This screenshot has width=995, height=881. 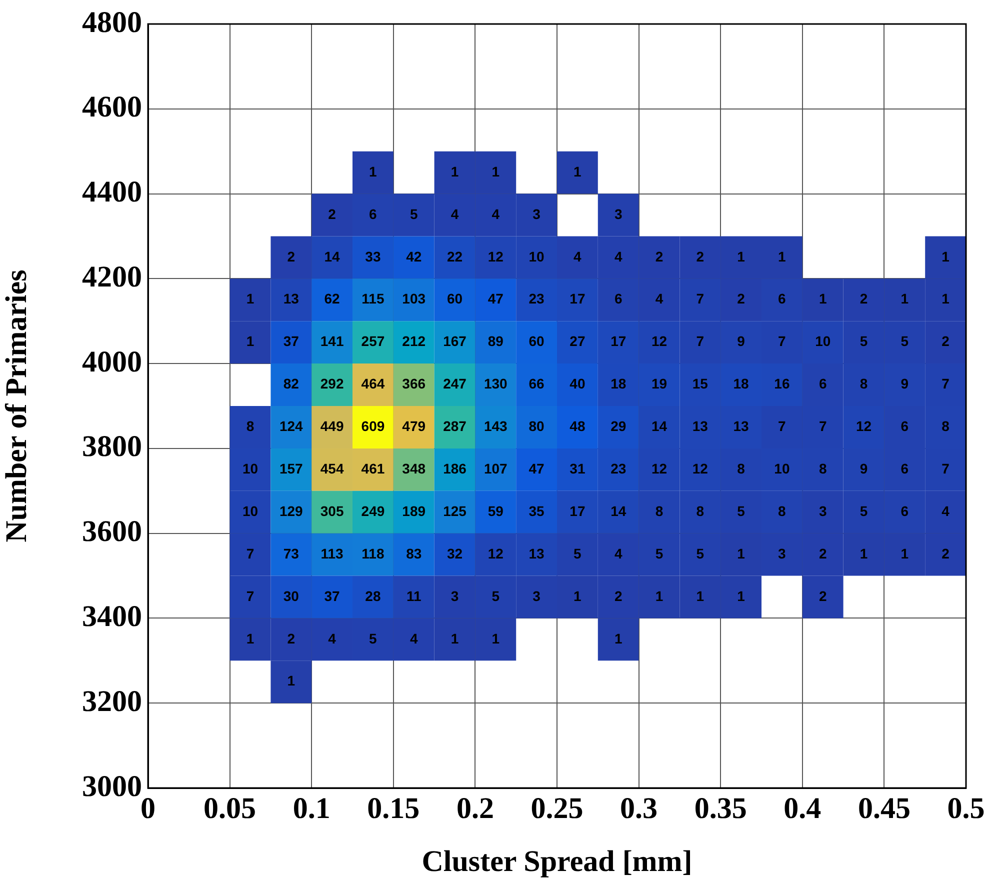 I want to click on x-tick-label: 0.5, so click(x=966, y=808).